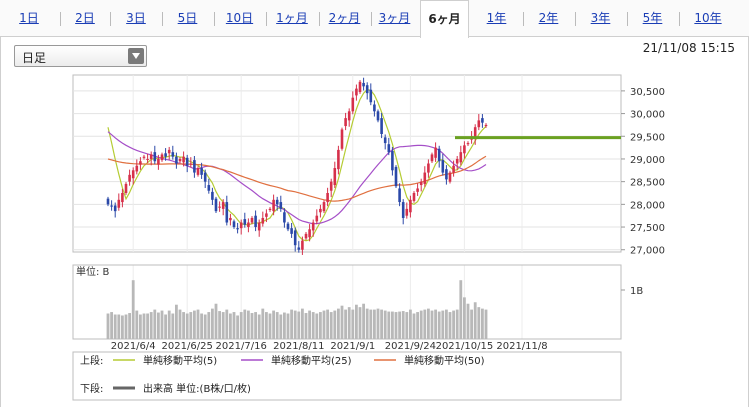 The height and width of the screenshot is (407, 749). Describe the element at coordinates (239, 18) in the screenshot. I see `tab-4: 10日` at that location.